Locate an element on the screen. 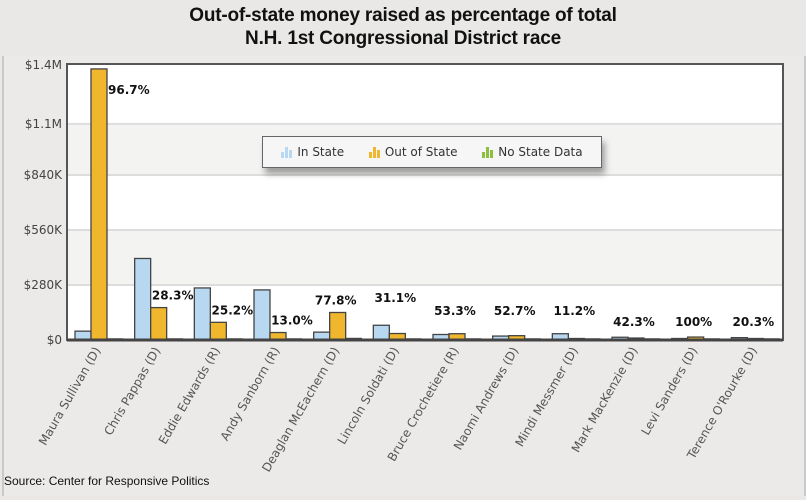  data-label: 13.0% is located at coordinates (292, 321).